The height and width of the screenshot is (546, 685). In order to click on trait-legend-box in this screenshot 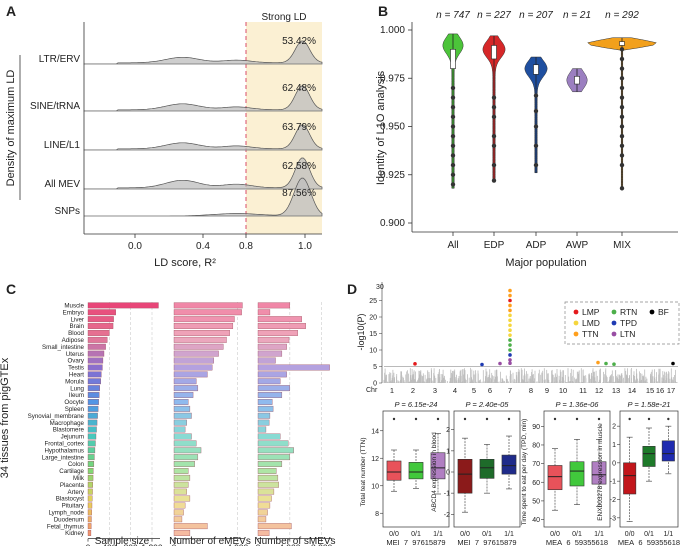, I will do `click(622, 323)`.